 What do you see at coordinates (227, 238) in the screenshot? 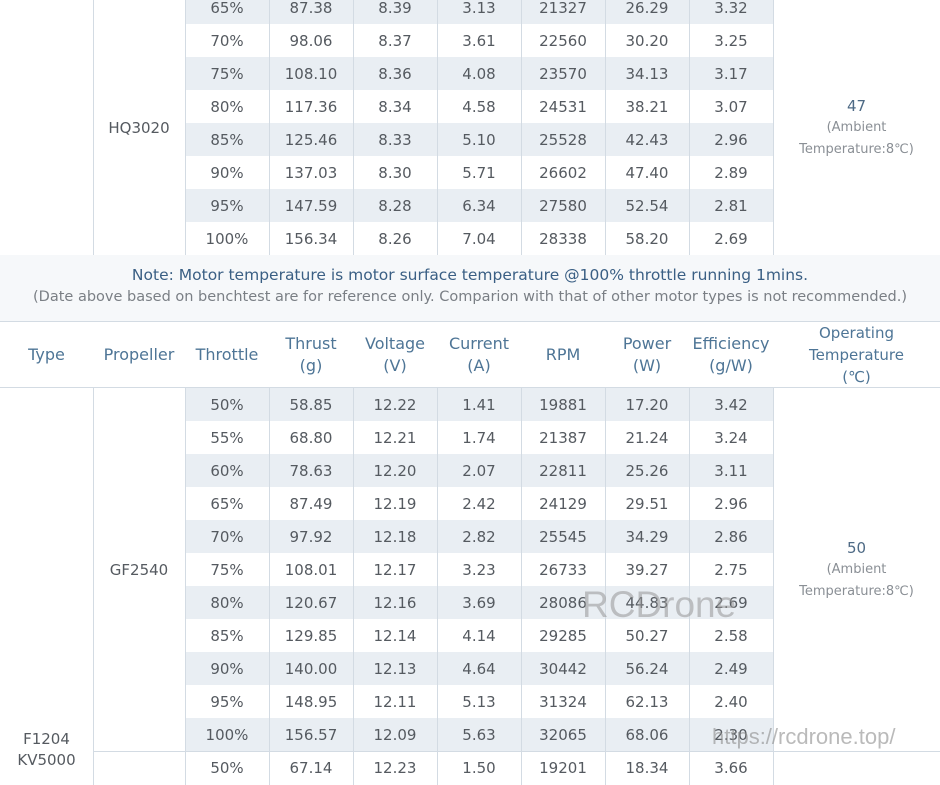
I see `cell-throttle: 100%` at bounding box center [227, 238].